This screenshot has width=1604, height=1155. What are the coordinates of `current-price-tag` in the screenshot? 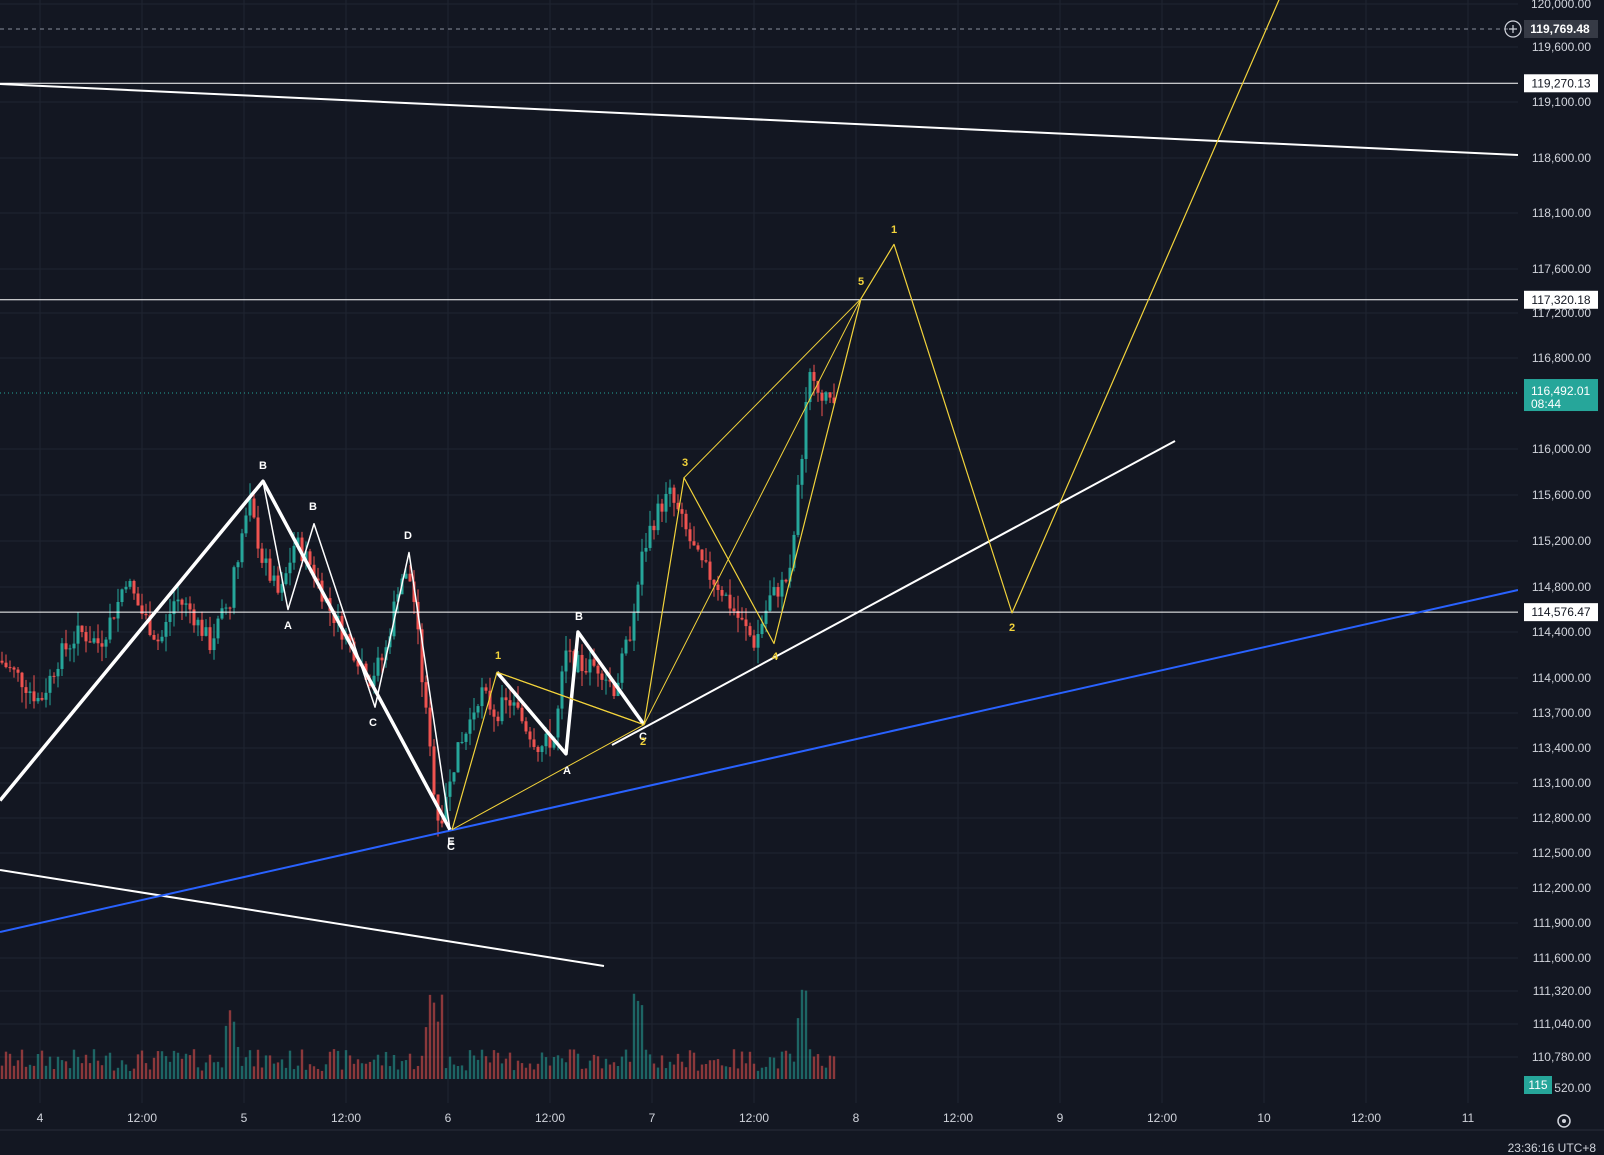 It's located at (1561, 395).